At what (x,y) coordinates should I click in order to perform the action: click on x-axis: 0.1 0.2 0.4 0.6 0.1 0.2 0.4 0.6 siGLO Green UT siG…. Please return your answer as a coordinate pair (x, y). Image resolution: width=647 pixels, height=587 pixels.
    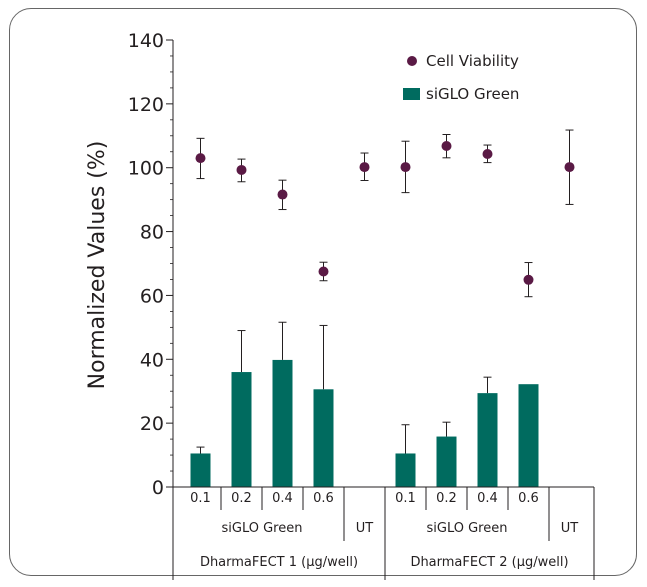
    Looking at the image, I should click on (383, 533).